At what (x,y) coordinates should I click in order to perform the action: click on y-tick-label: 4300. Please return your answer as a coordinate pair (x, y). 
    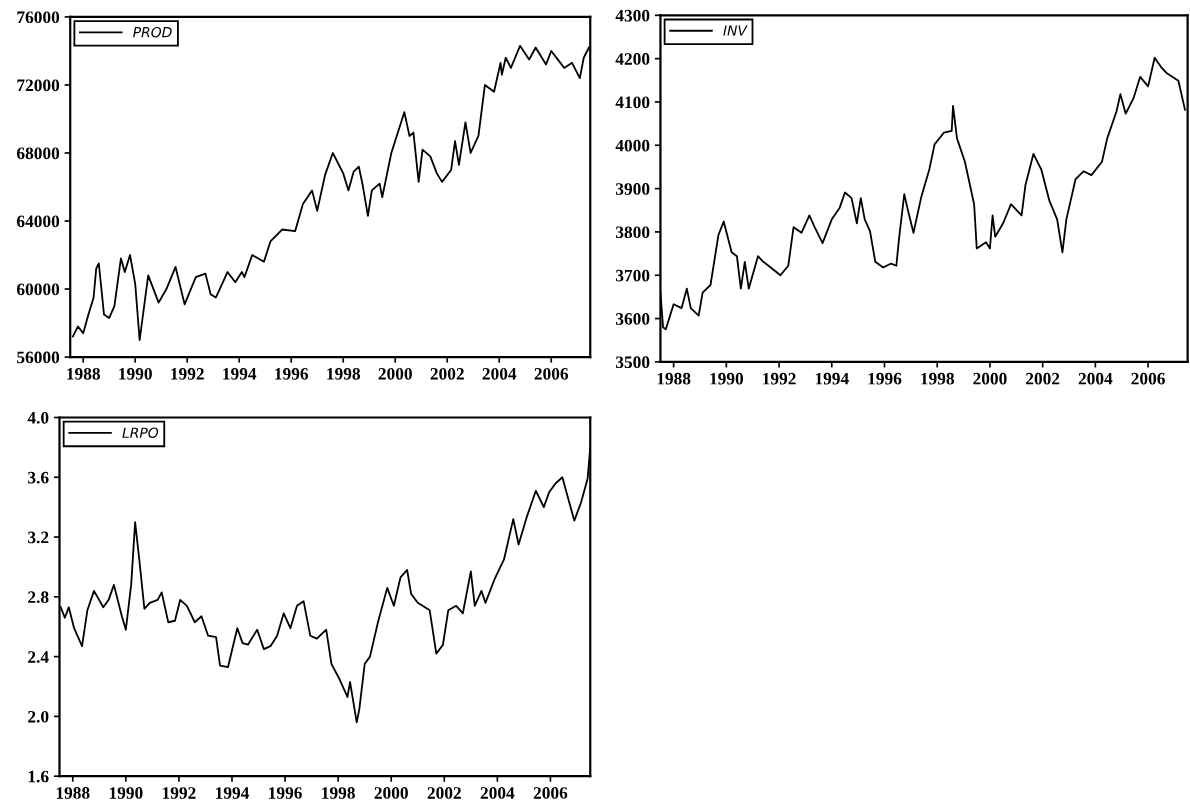
    Looking at the image, I should click on (632, 15).